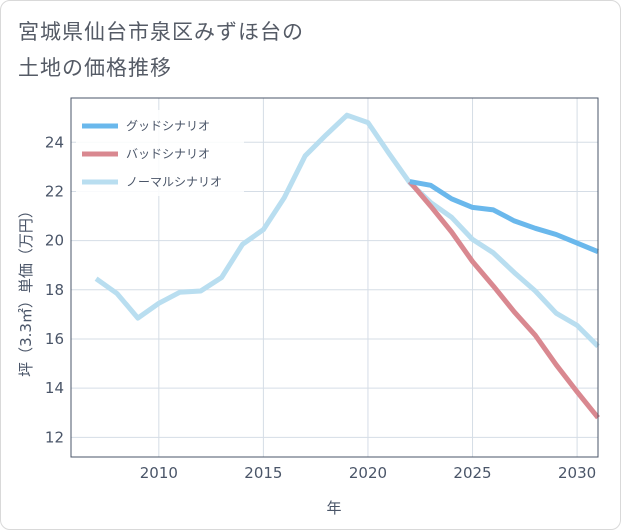  What do you see at coordinates (54, 241) in the screenshot?
I see `y-tick-label: 20` at bounding box center [54, 241].